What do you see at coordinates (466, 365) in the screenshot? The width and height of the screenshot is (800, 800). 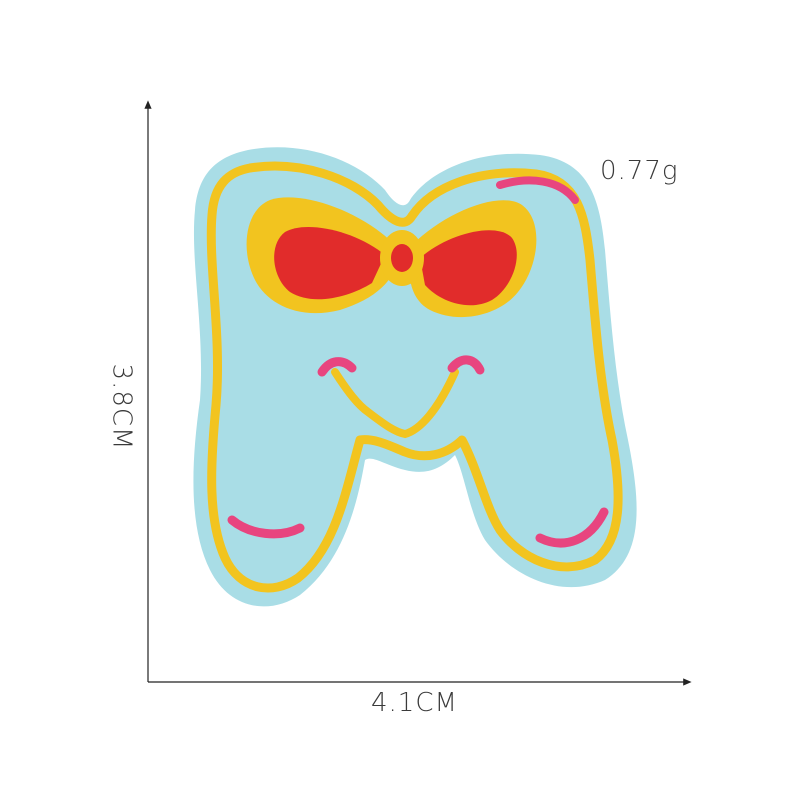 I see `pink-accent-right-top` at bounding box center [466, 365].